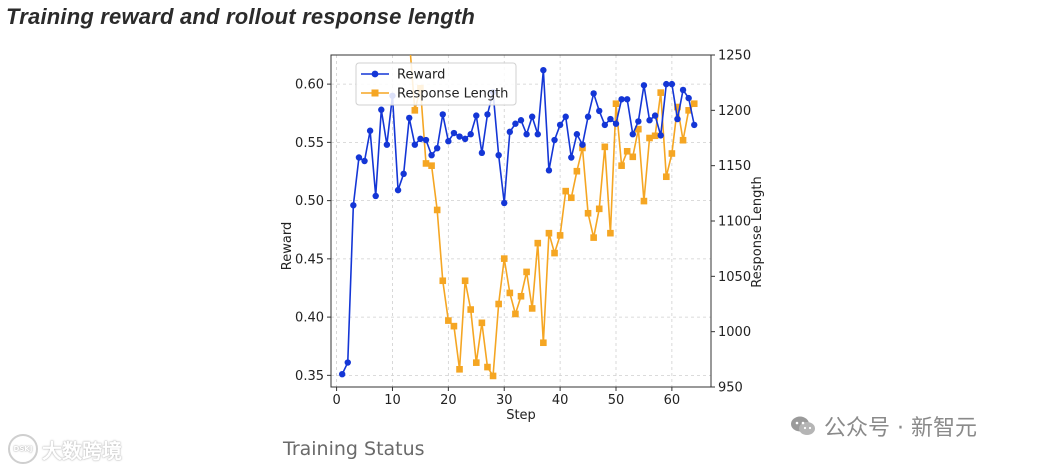  I want to click on y-right-tick-label: 1200, so click(734, 111).